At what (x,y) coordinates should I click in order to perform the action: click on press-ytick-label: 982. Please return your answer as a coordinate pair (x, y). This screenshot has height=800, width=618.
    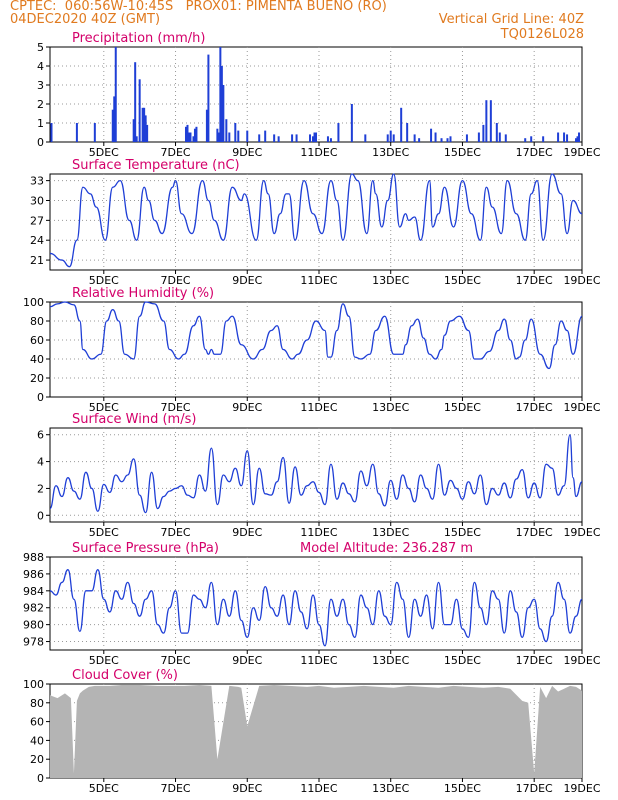
    Looking at the image, I should click on (33, 608).